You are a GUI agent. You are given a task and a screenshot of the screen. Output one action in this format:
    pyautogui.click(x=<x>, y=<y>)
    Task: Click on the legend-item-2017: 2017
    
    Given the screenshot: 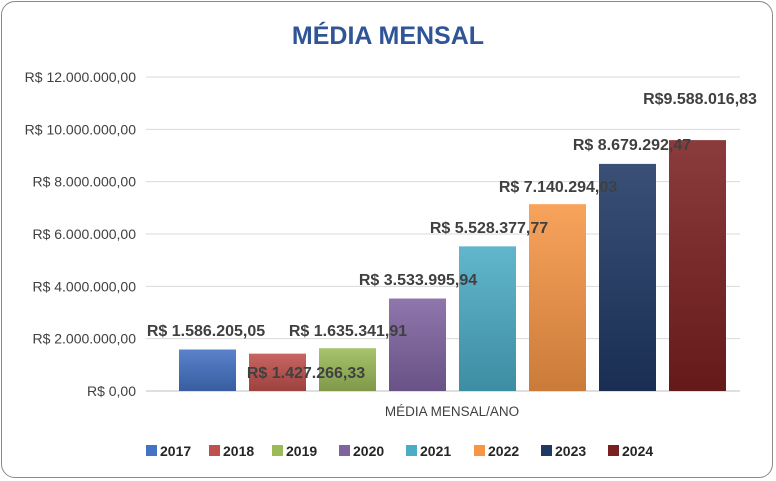 What is the action you would take?
    pyautogui.click(x=168, y=451)
    